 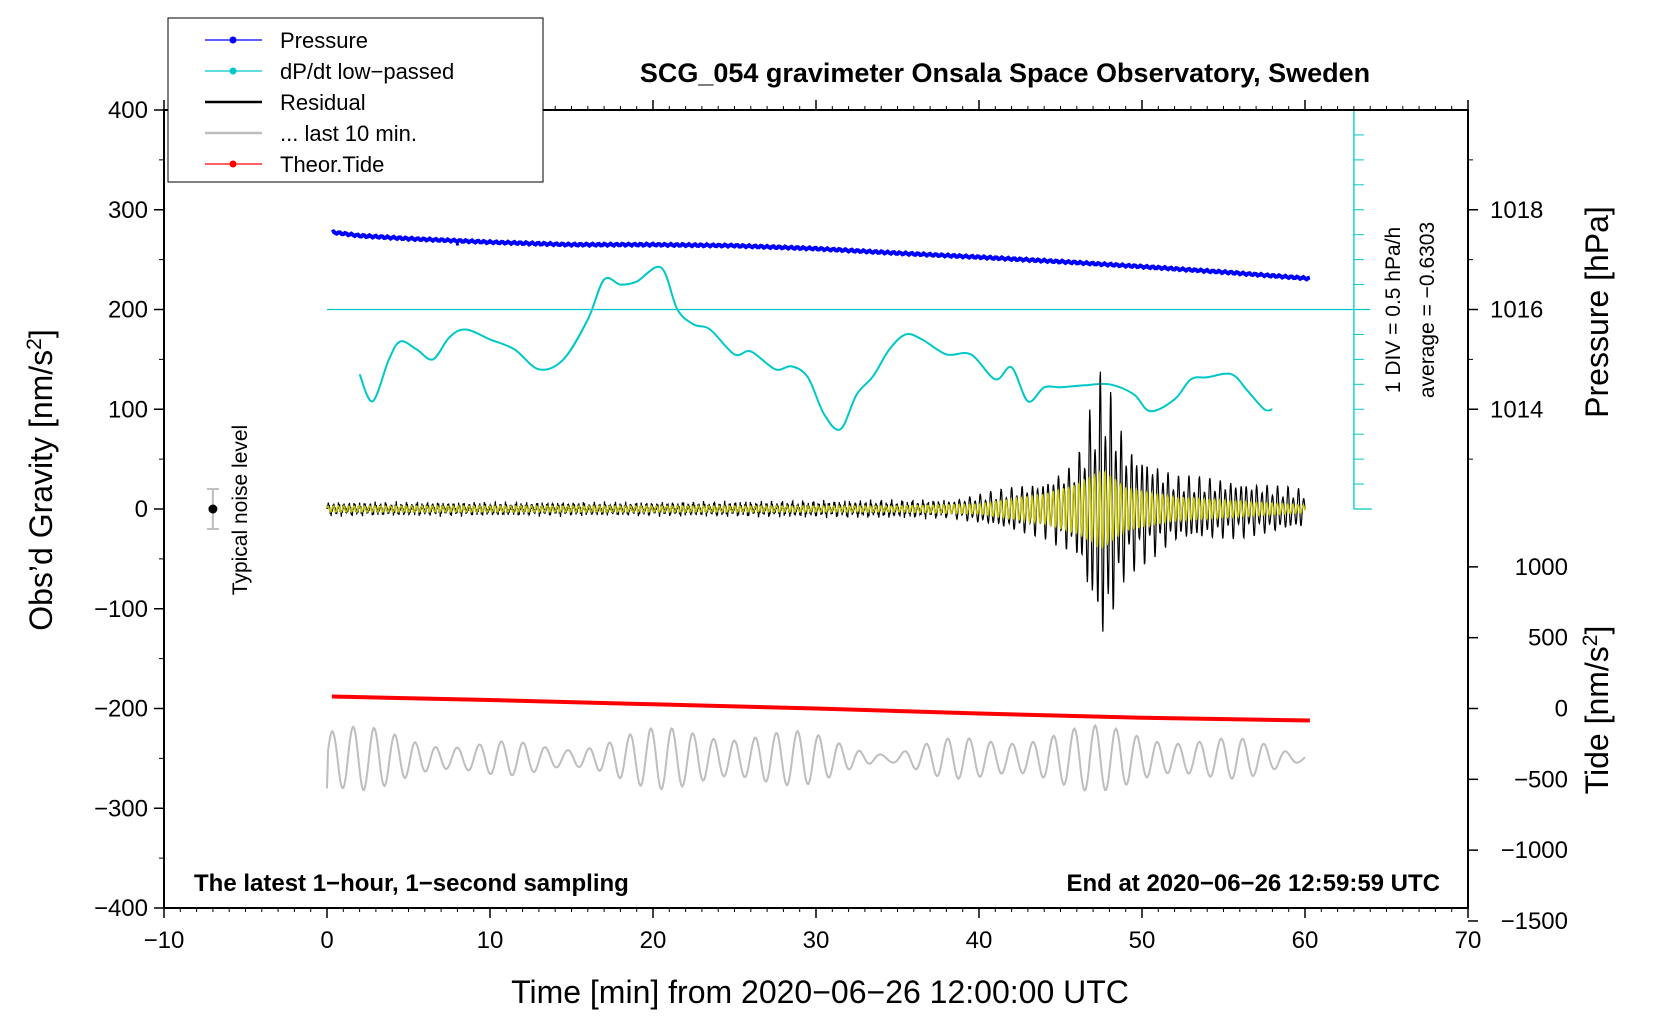 What do you see at coordinates (1548, 638) in the screenshot?
I see `tide-tick-label: 500` at bounding box center [1548, 638].